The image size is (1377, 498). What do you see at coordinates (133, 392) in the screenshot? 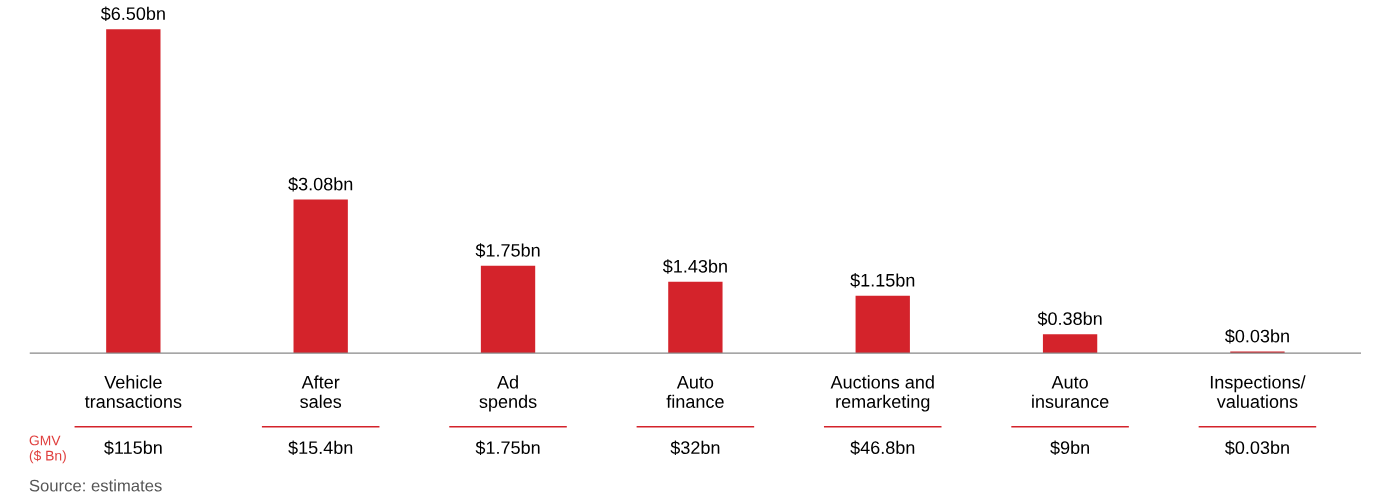
I see `x-tick-label: Vehicle transactions` at bounding box center [133, 392].